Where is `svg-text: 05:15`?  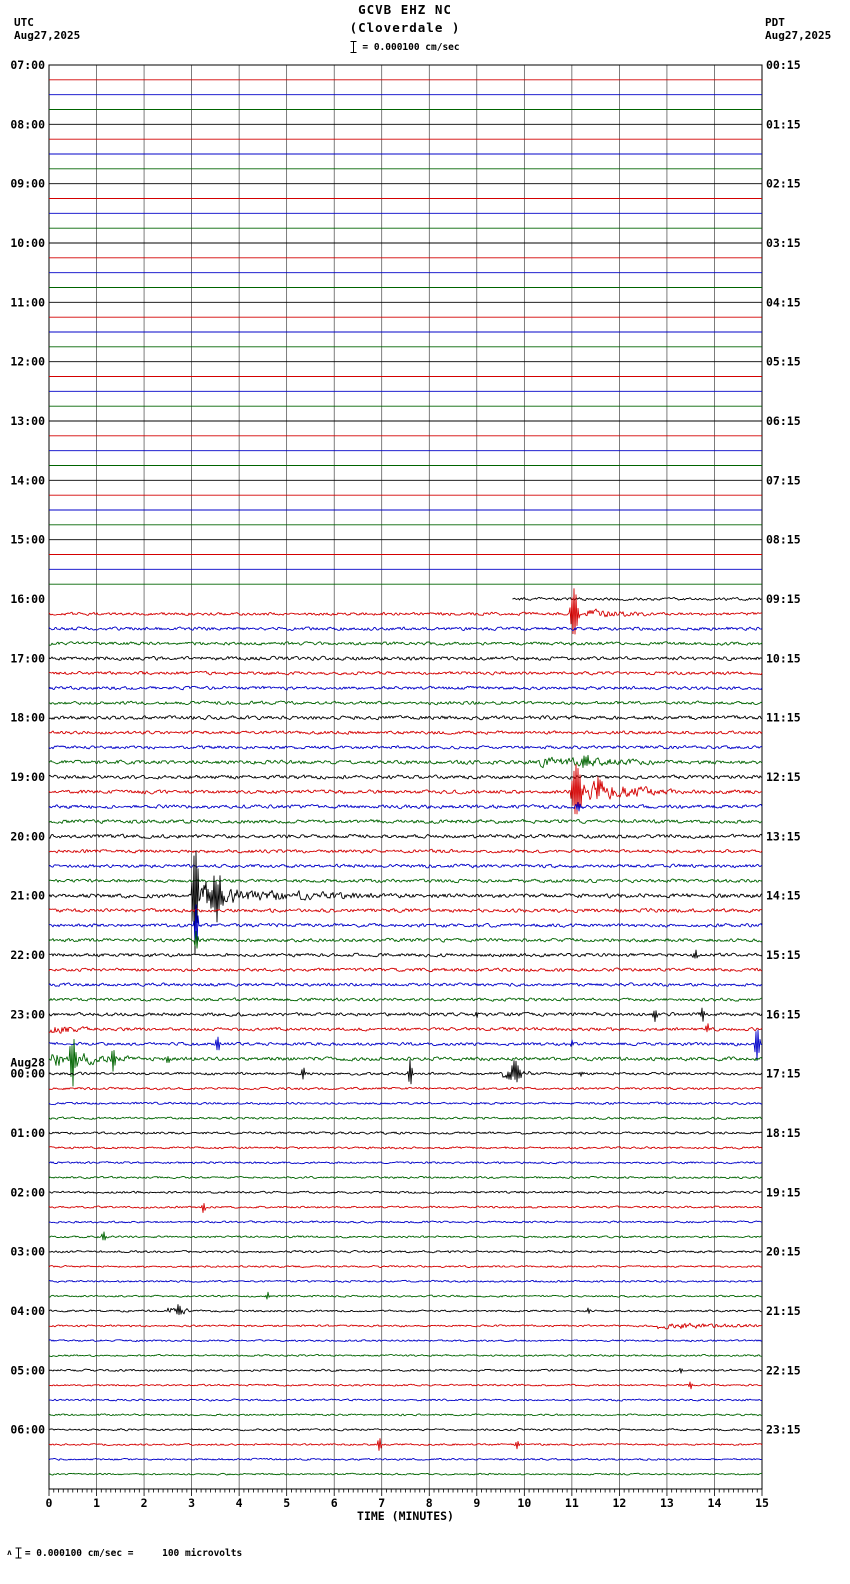
svg-text: 05:15 is located at coordinates (783, 362).